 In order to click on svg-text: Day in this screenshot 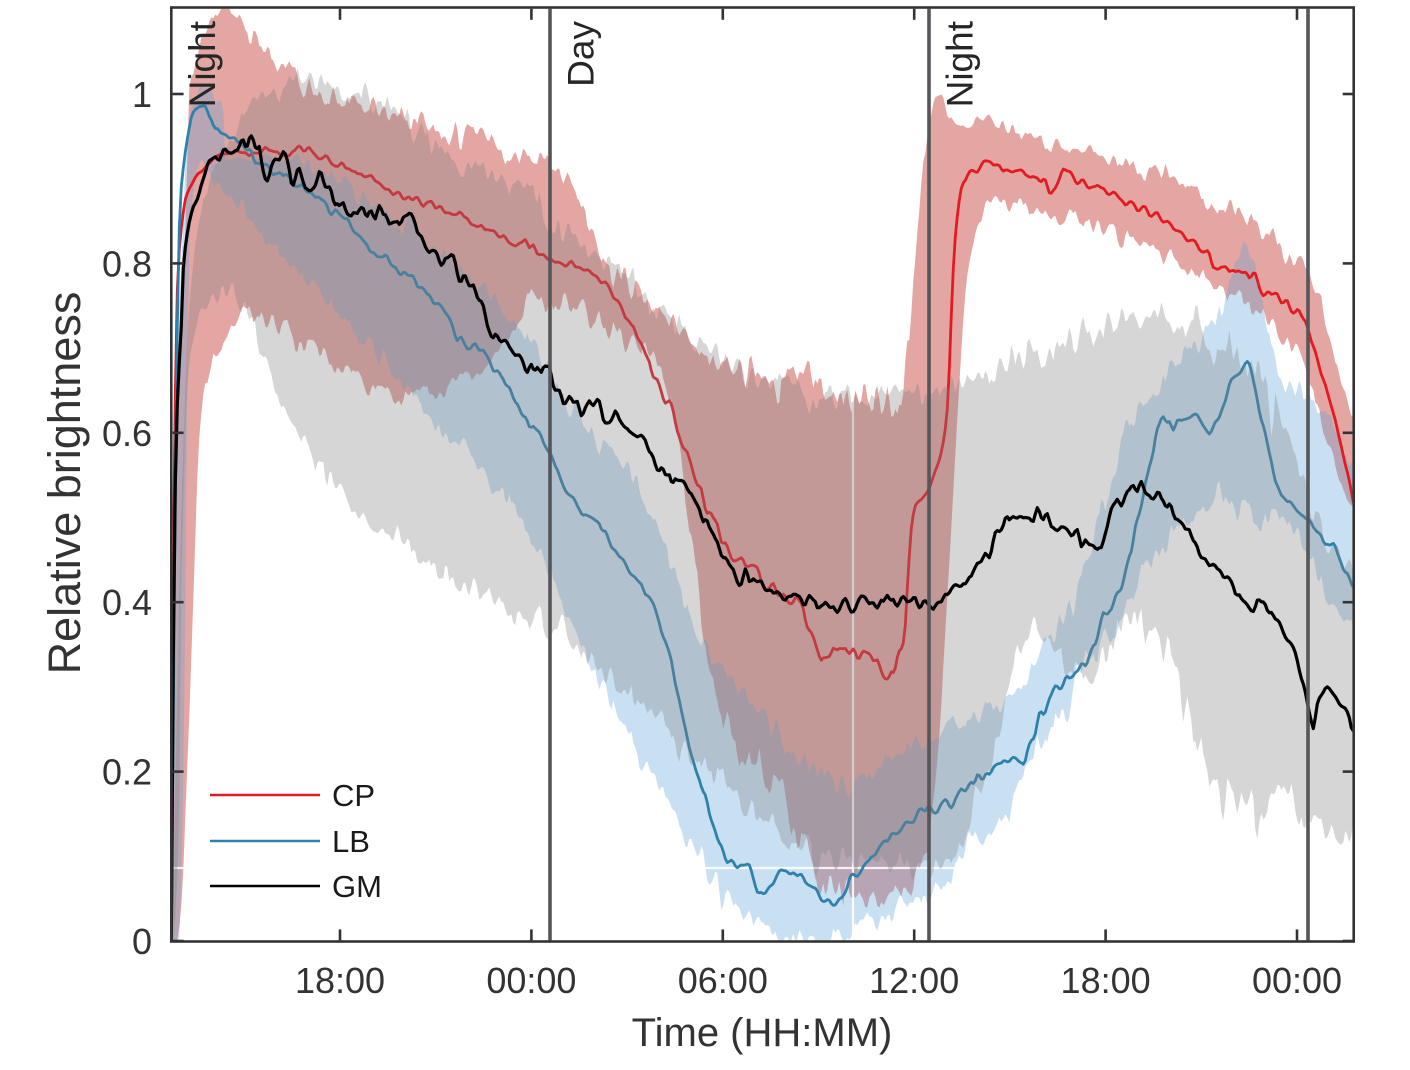, I will do `click(581, 54)`.